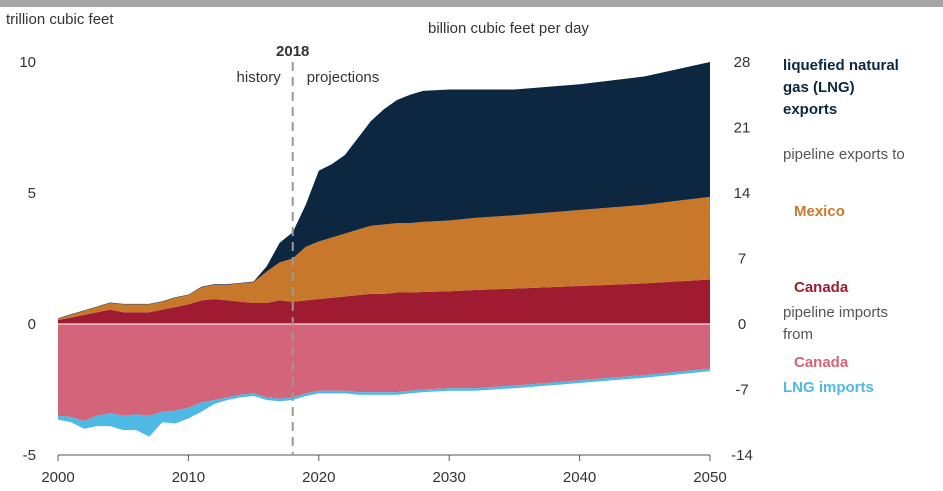 Image resolution: width=943 pixels, height=491 pixels. I want to click on area-negative-lng-imports, so click(384, 402).